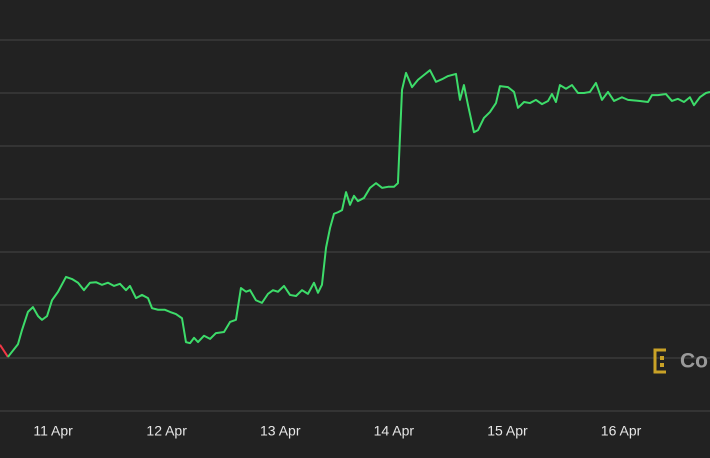 The height and width of the screenshot is (458, 710). I want to click on logo-bracket, so click(659, 361).